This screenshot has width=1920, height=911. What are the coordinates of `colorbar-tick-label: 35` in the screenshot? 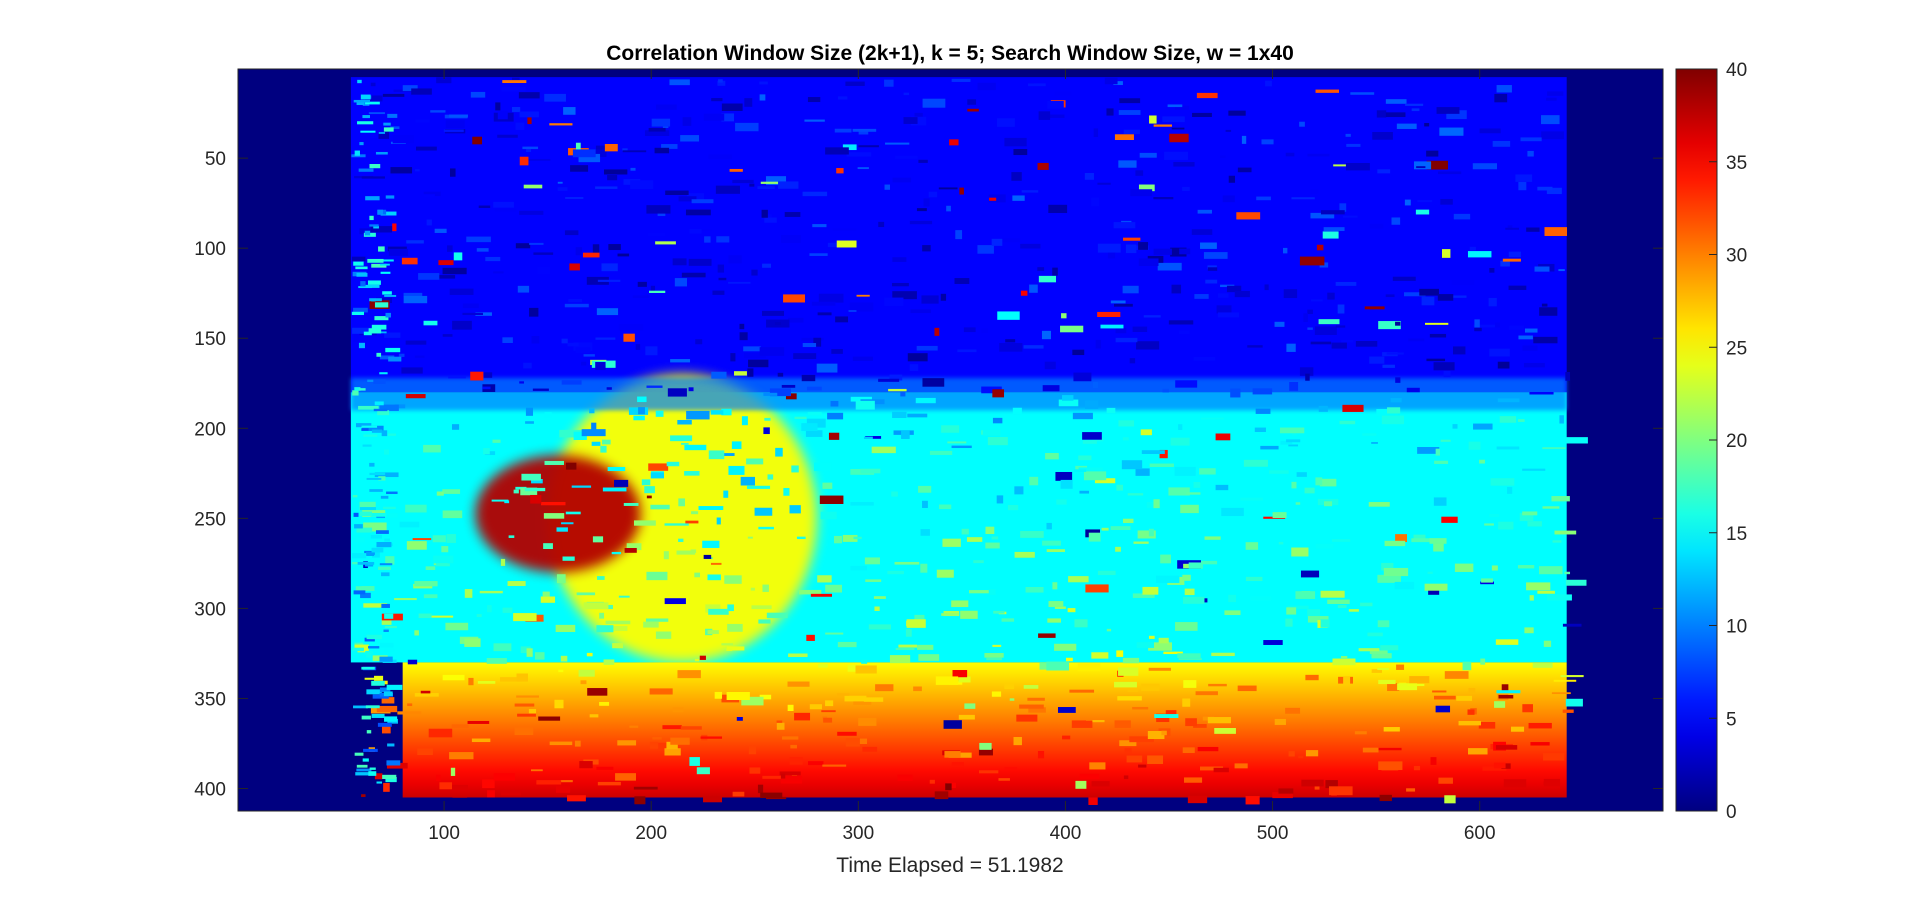 It's located at (1736, 163).